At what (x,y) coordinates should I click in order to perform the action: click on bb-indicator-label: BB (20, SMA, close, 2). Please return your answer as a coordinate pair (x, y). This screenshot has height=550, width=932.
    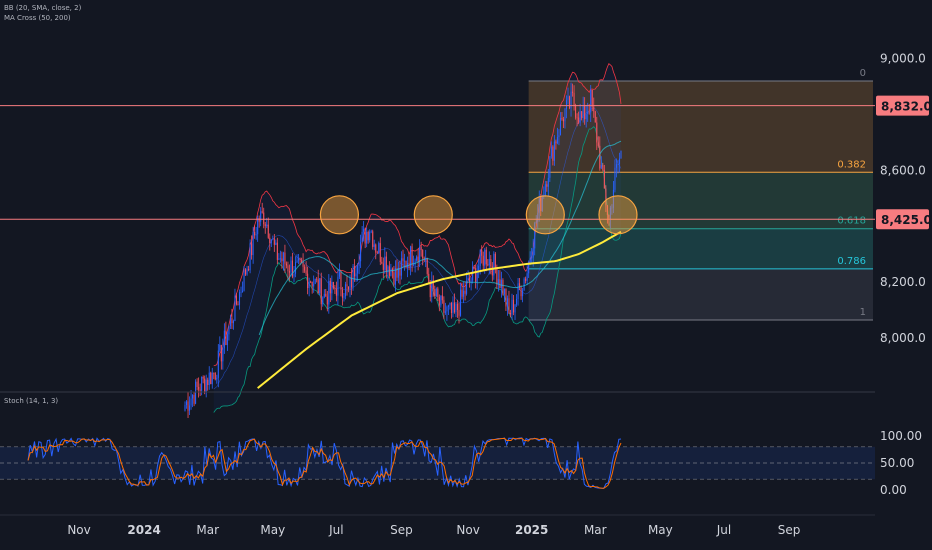
    Looking at the image, I should click on (43, 8).